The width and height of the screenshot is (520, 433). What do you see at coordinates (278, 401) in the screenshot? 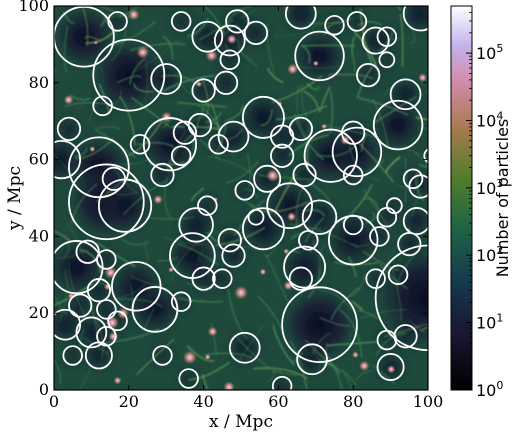
I see `x-tick-label: 60` at bounding box center [278, 401].